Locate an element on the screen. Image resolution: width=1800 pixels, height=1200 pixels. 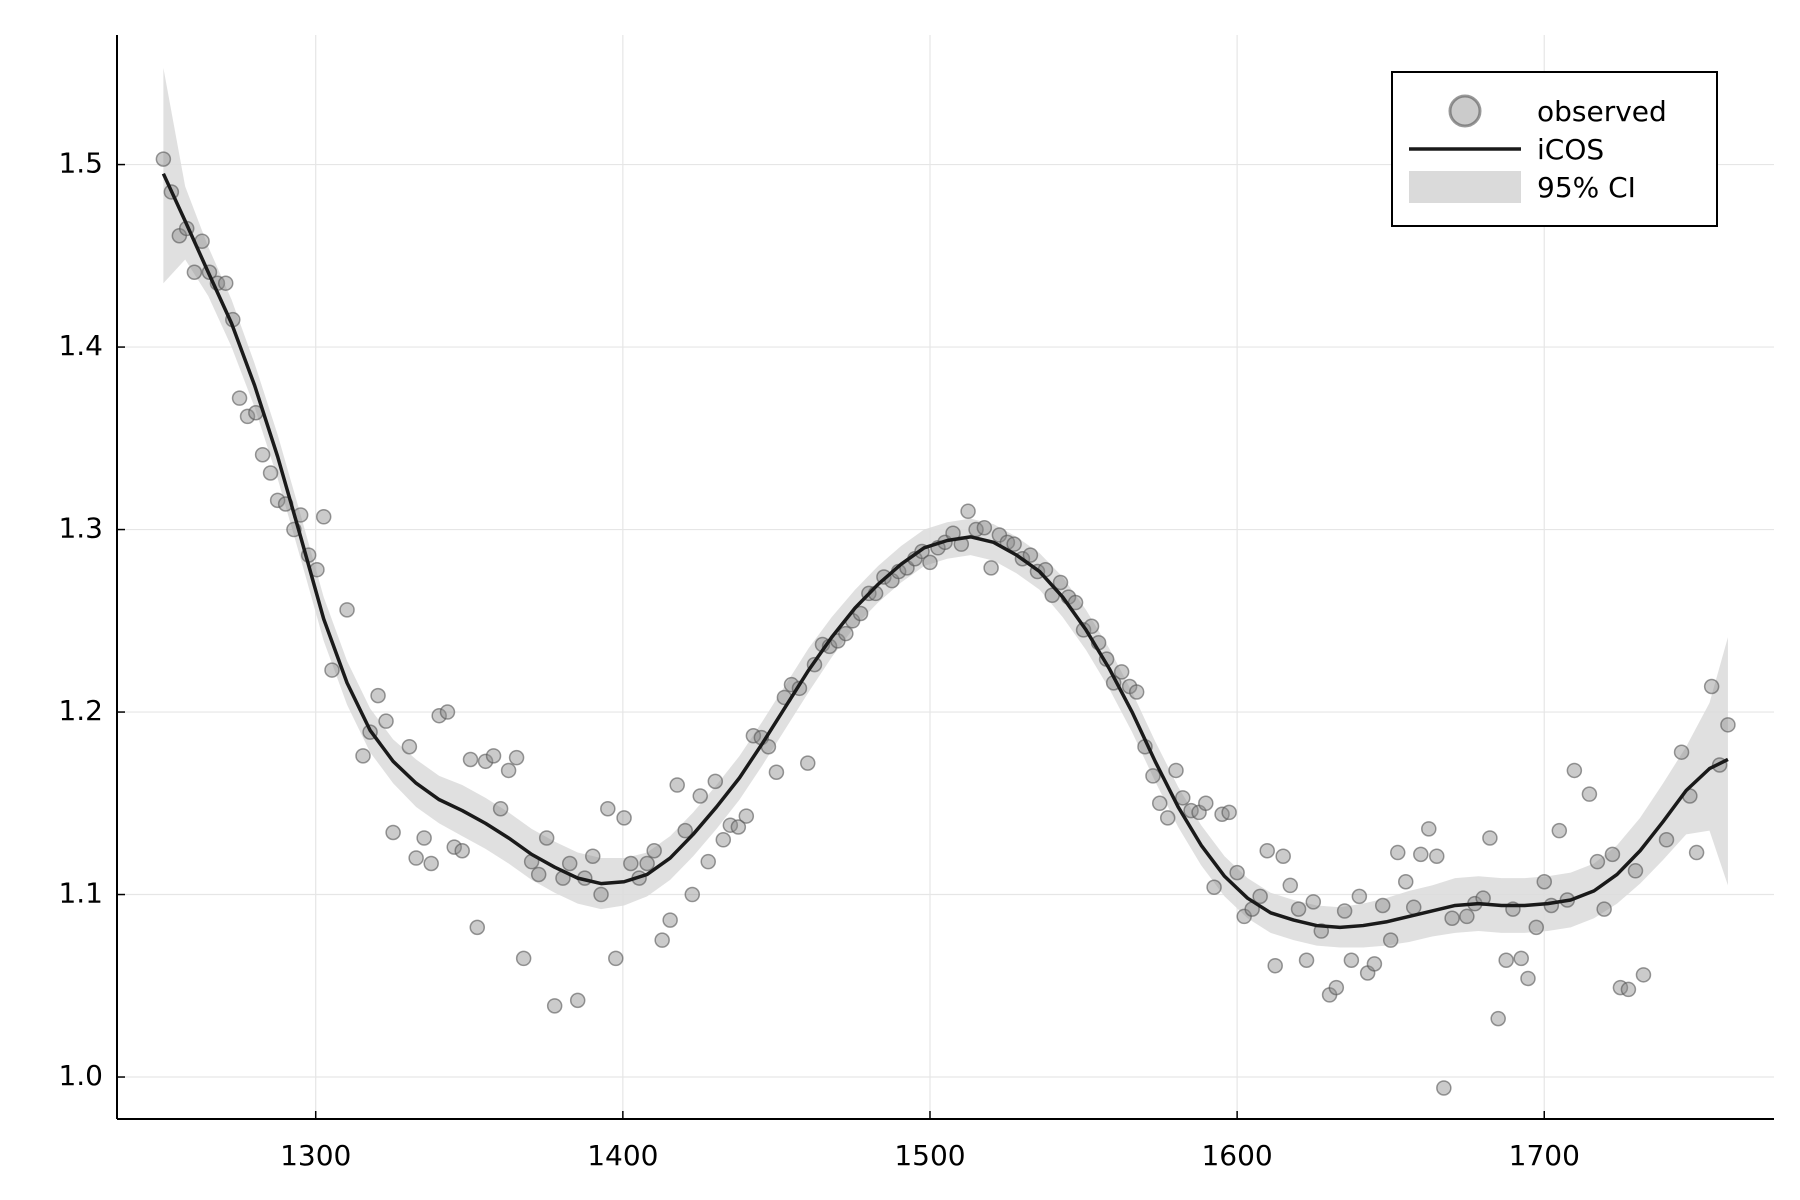
legend-label: observed is located at coordinates (1602, 111).